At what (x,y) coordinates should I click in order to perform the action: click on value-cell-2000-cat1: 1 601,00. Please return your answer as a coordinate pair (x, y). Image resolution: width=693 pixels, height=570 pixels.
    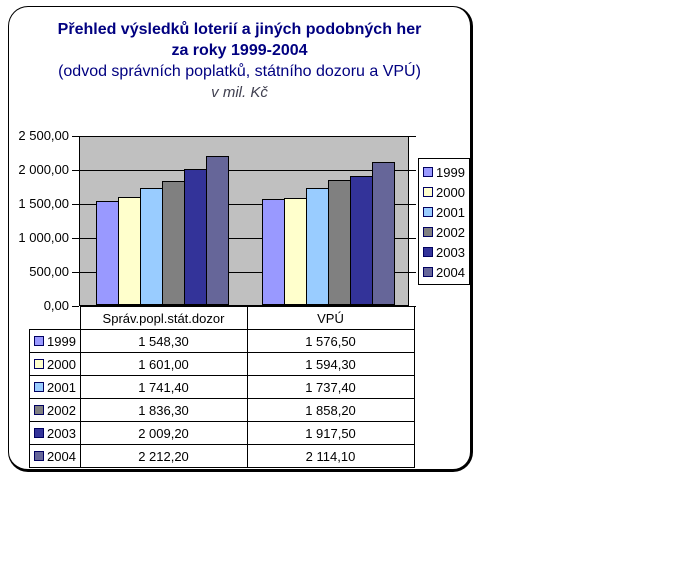
    Looking at the image, I should click on (163, 364).